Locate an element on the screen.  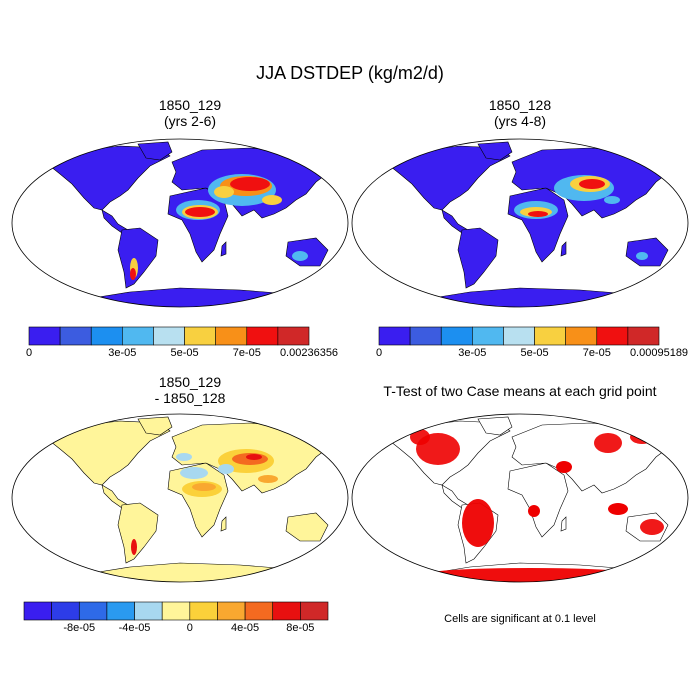
panel2-colorbar is located at coordinates (519, 336).